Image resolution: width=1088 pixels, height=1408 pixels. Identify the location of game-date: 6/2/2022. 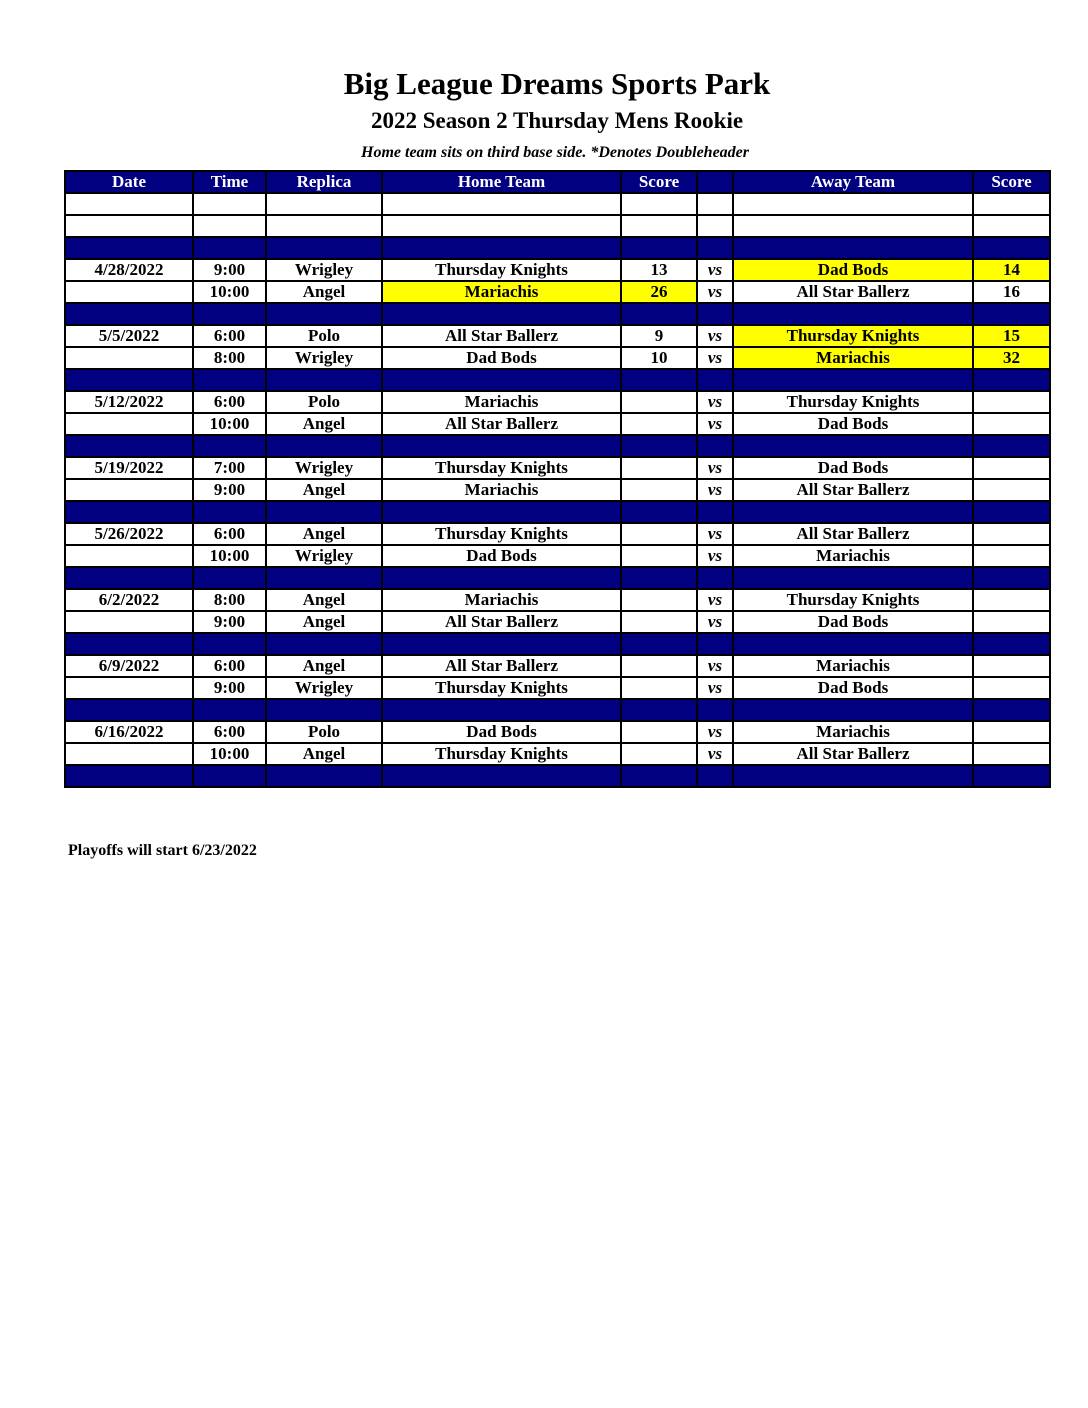
(129, 600).